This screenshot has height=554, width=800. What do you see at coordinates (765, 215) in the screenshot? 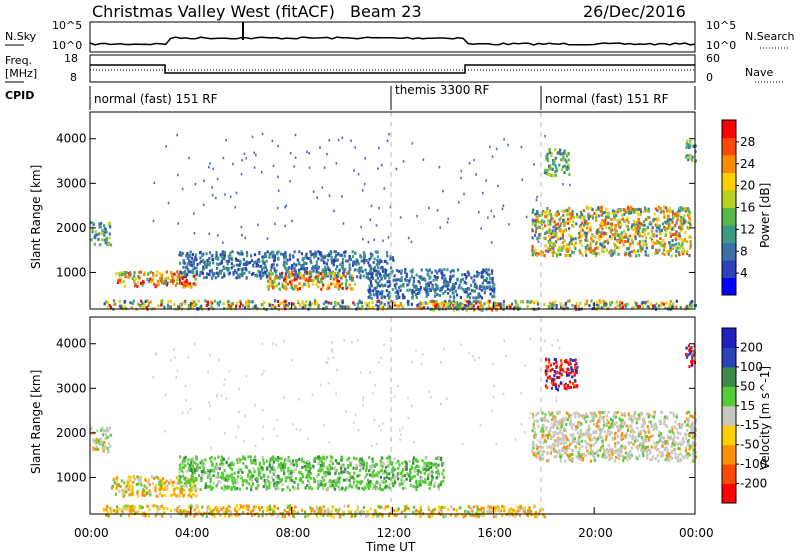
I see `power-colorbar-label: Power [dB]` at bounding box center [765, 215].